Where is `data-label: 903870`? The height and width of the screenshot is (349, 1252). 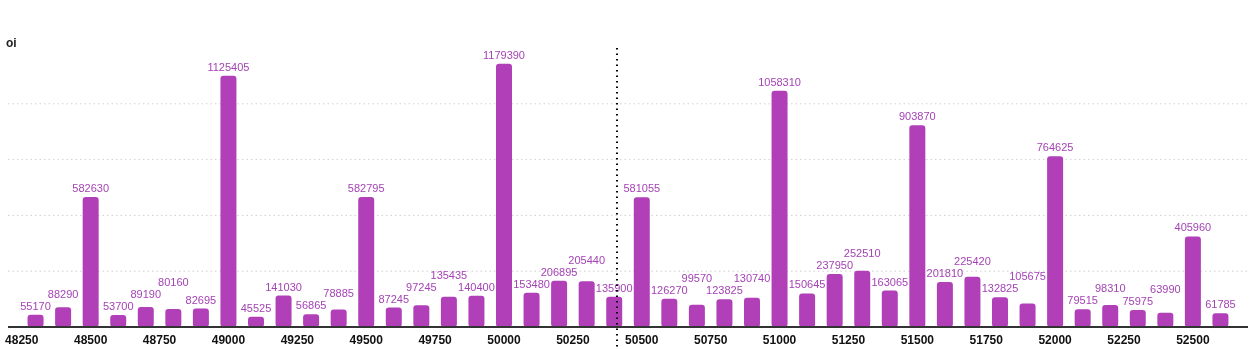
data-label: 903870 is located at coordinates (917, 116).